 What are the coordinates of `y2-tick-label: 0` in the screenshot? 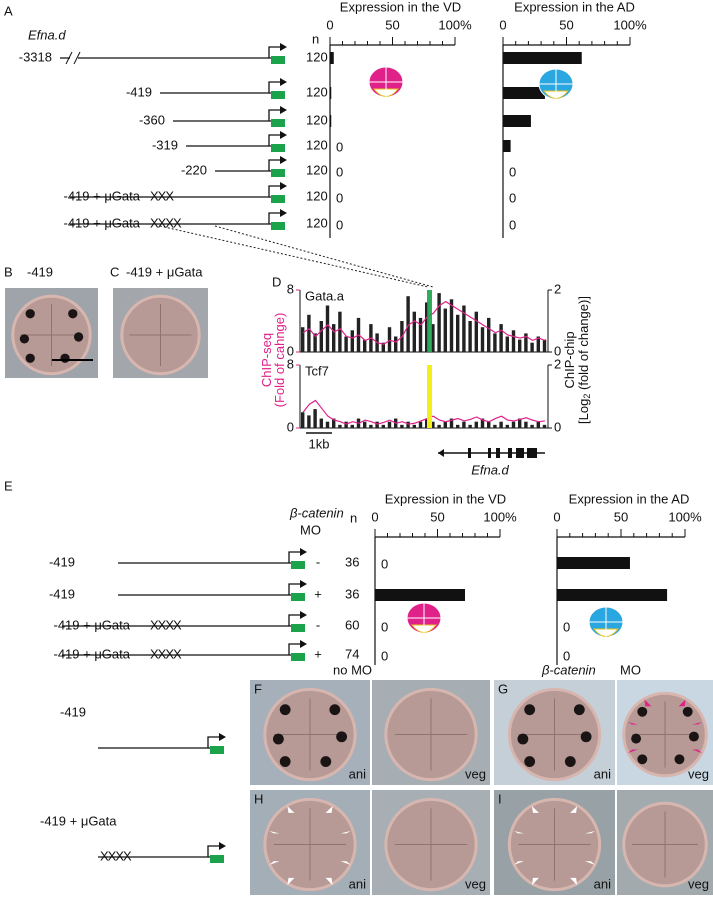 It's located at (557, 350).